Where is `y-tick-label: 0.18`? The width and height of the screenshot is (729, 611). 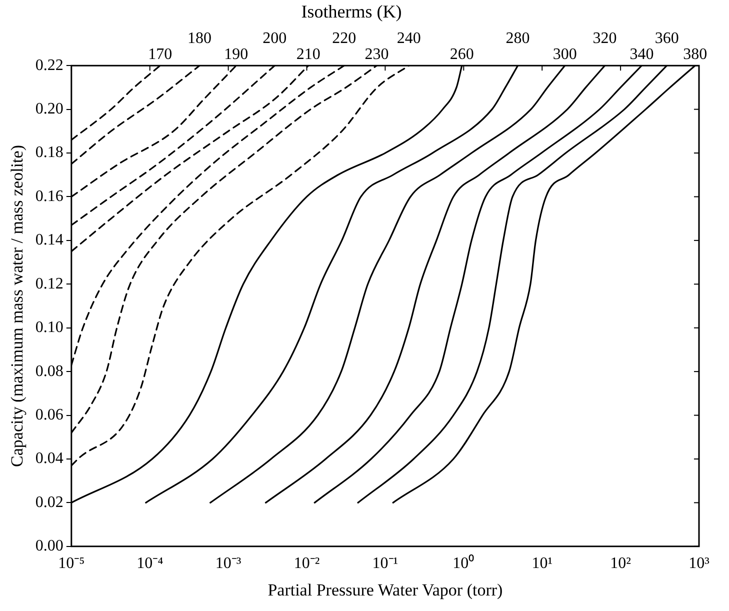 y-tick-label: 0.18 is located at coordinates (49, 153).